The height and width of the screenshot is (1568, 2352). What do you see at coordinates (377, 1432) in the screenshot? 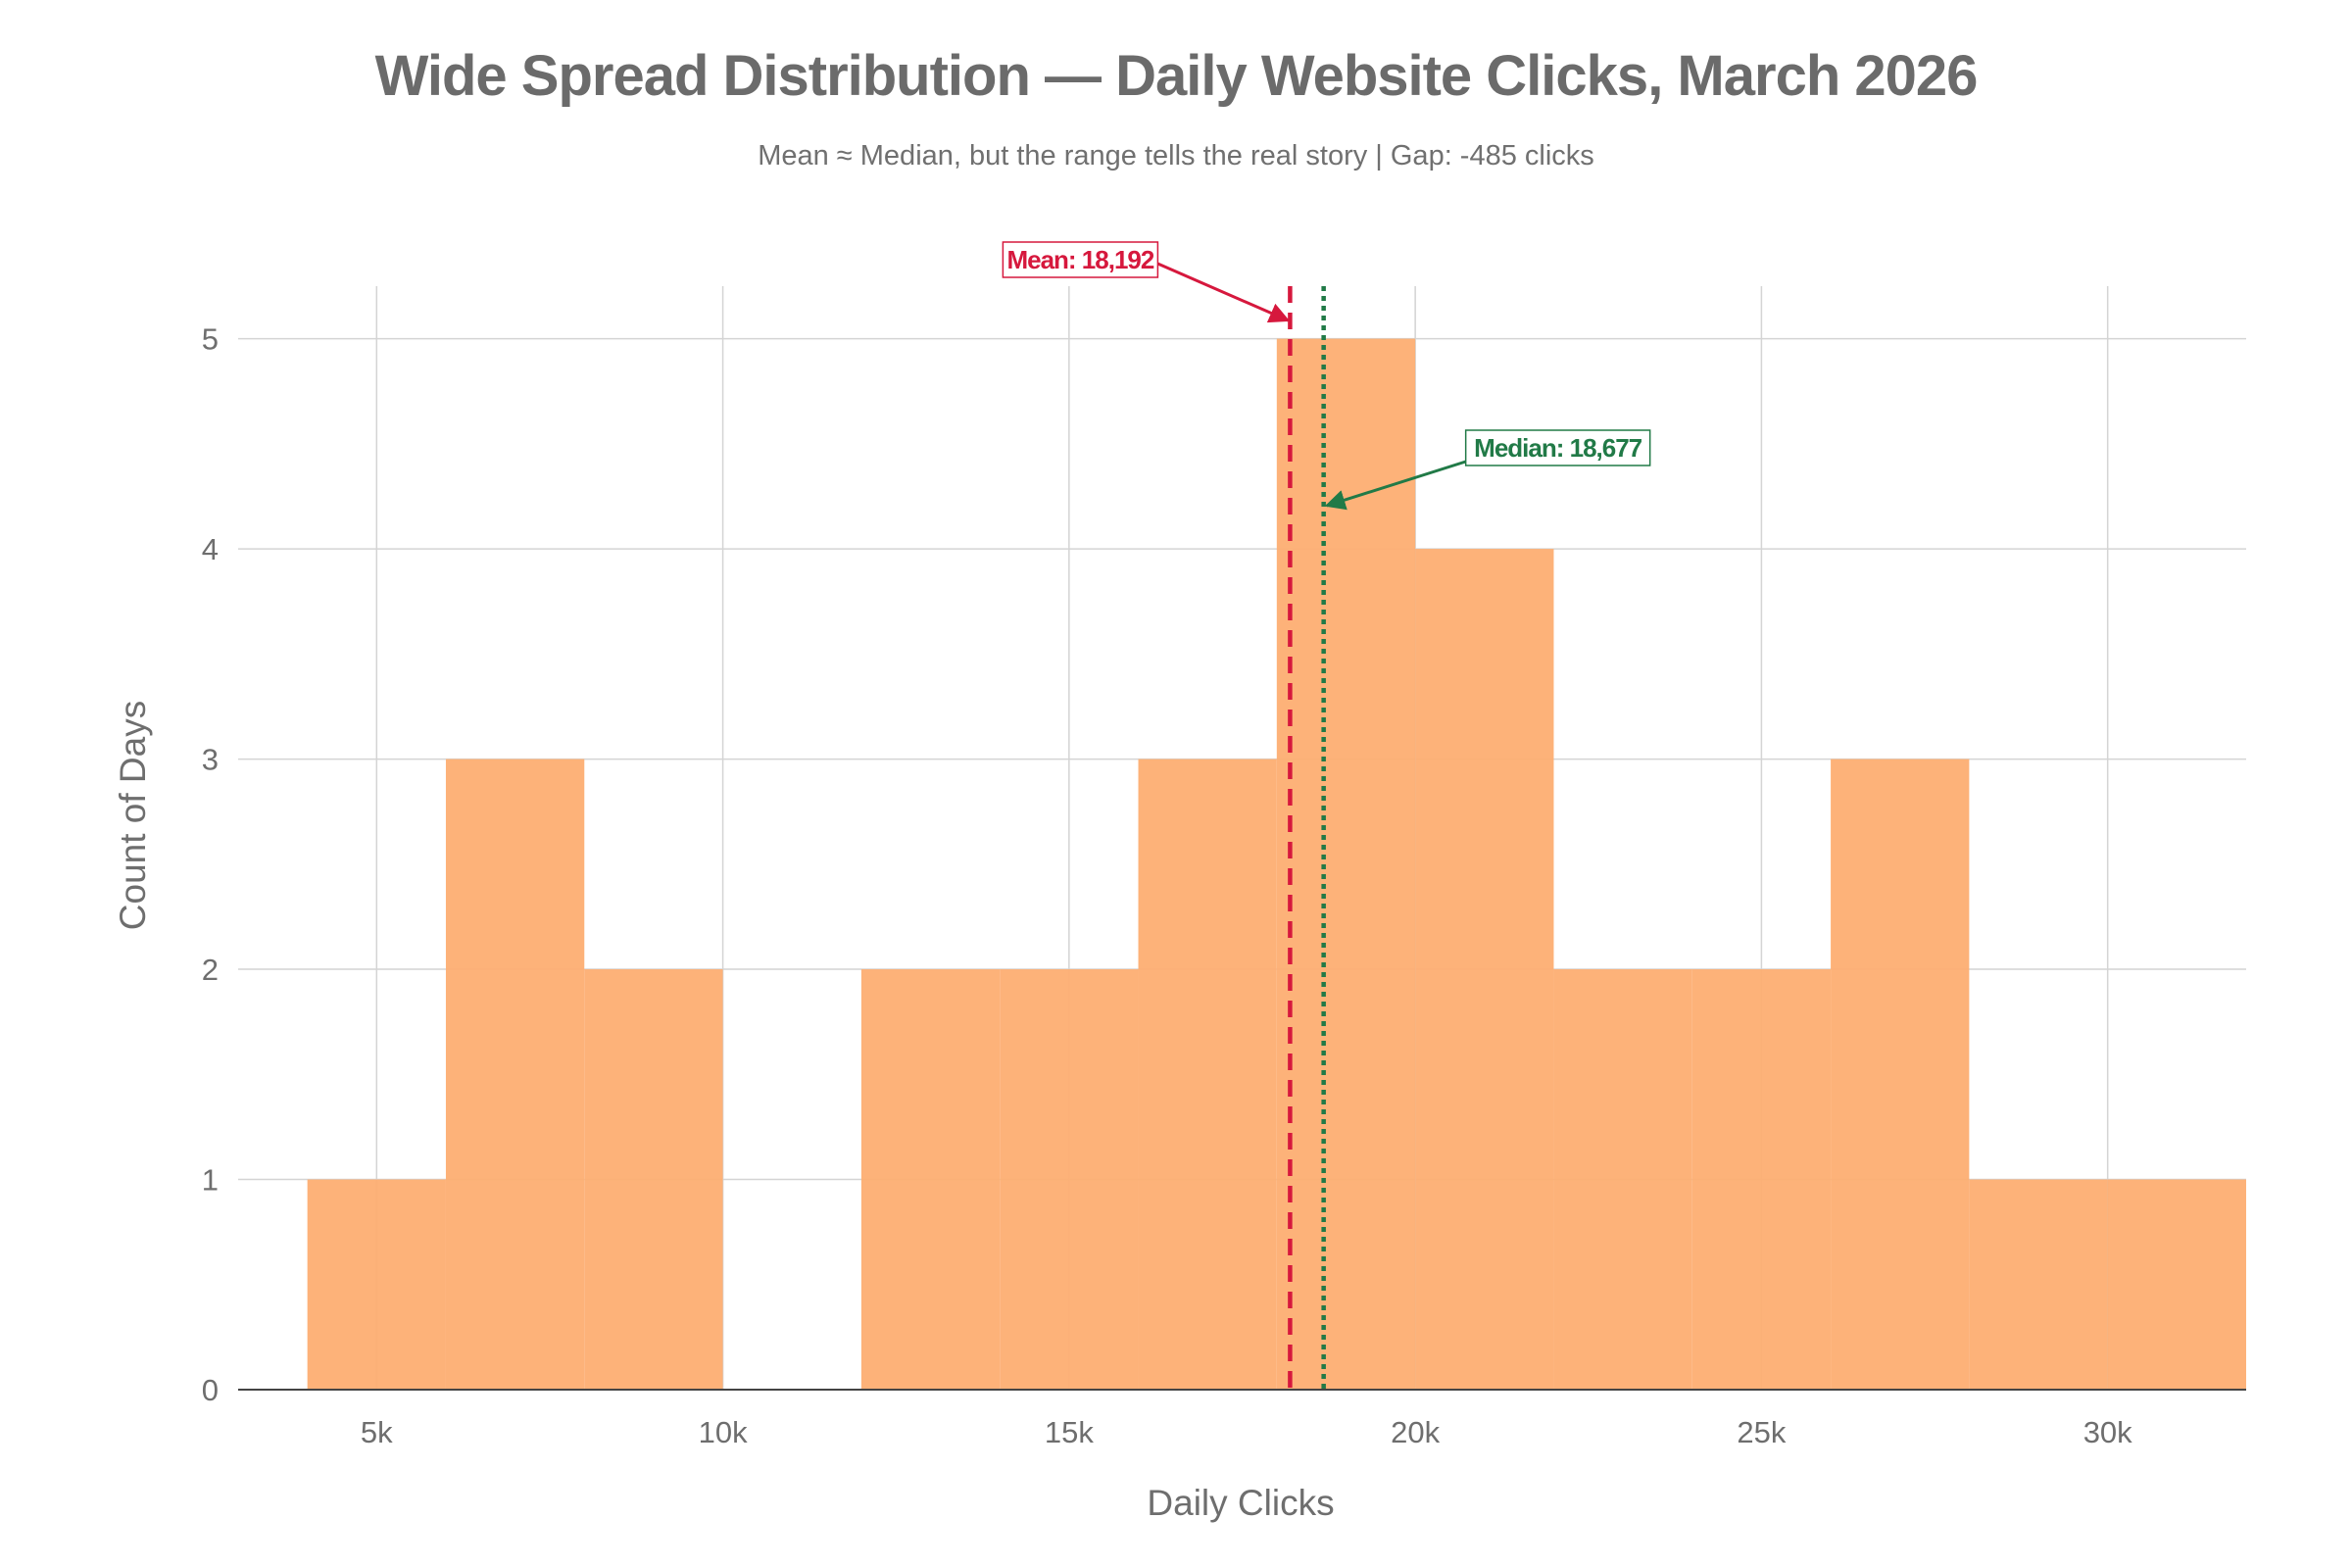
I see `x-tick-label: 5k` at bounding box center [377, 1432].